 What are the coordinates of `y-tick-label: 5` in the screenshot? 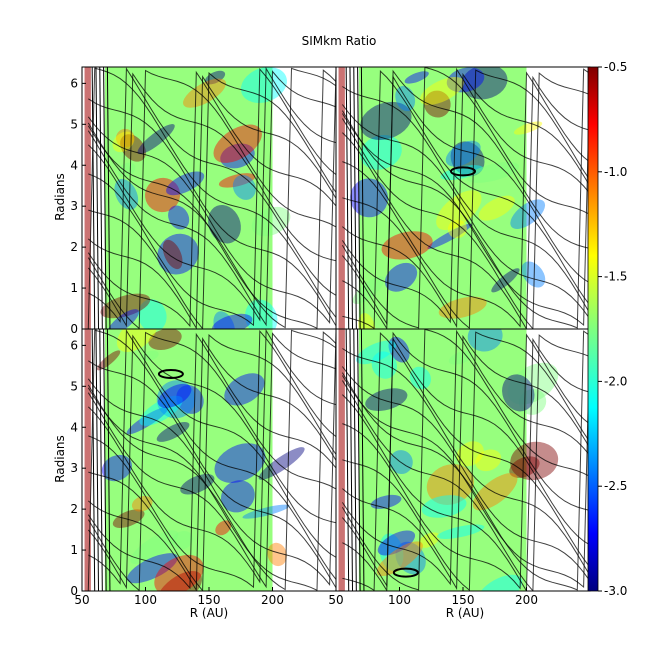 It's located at (74, 386).